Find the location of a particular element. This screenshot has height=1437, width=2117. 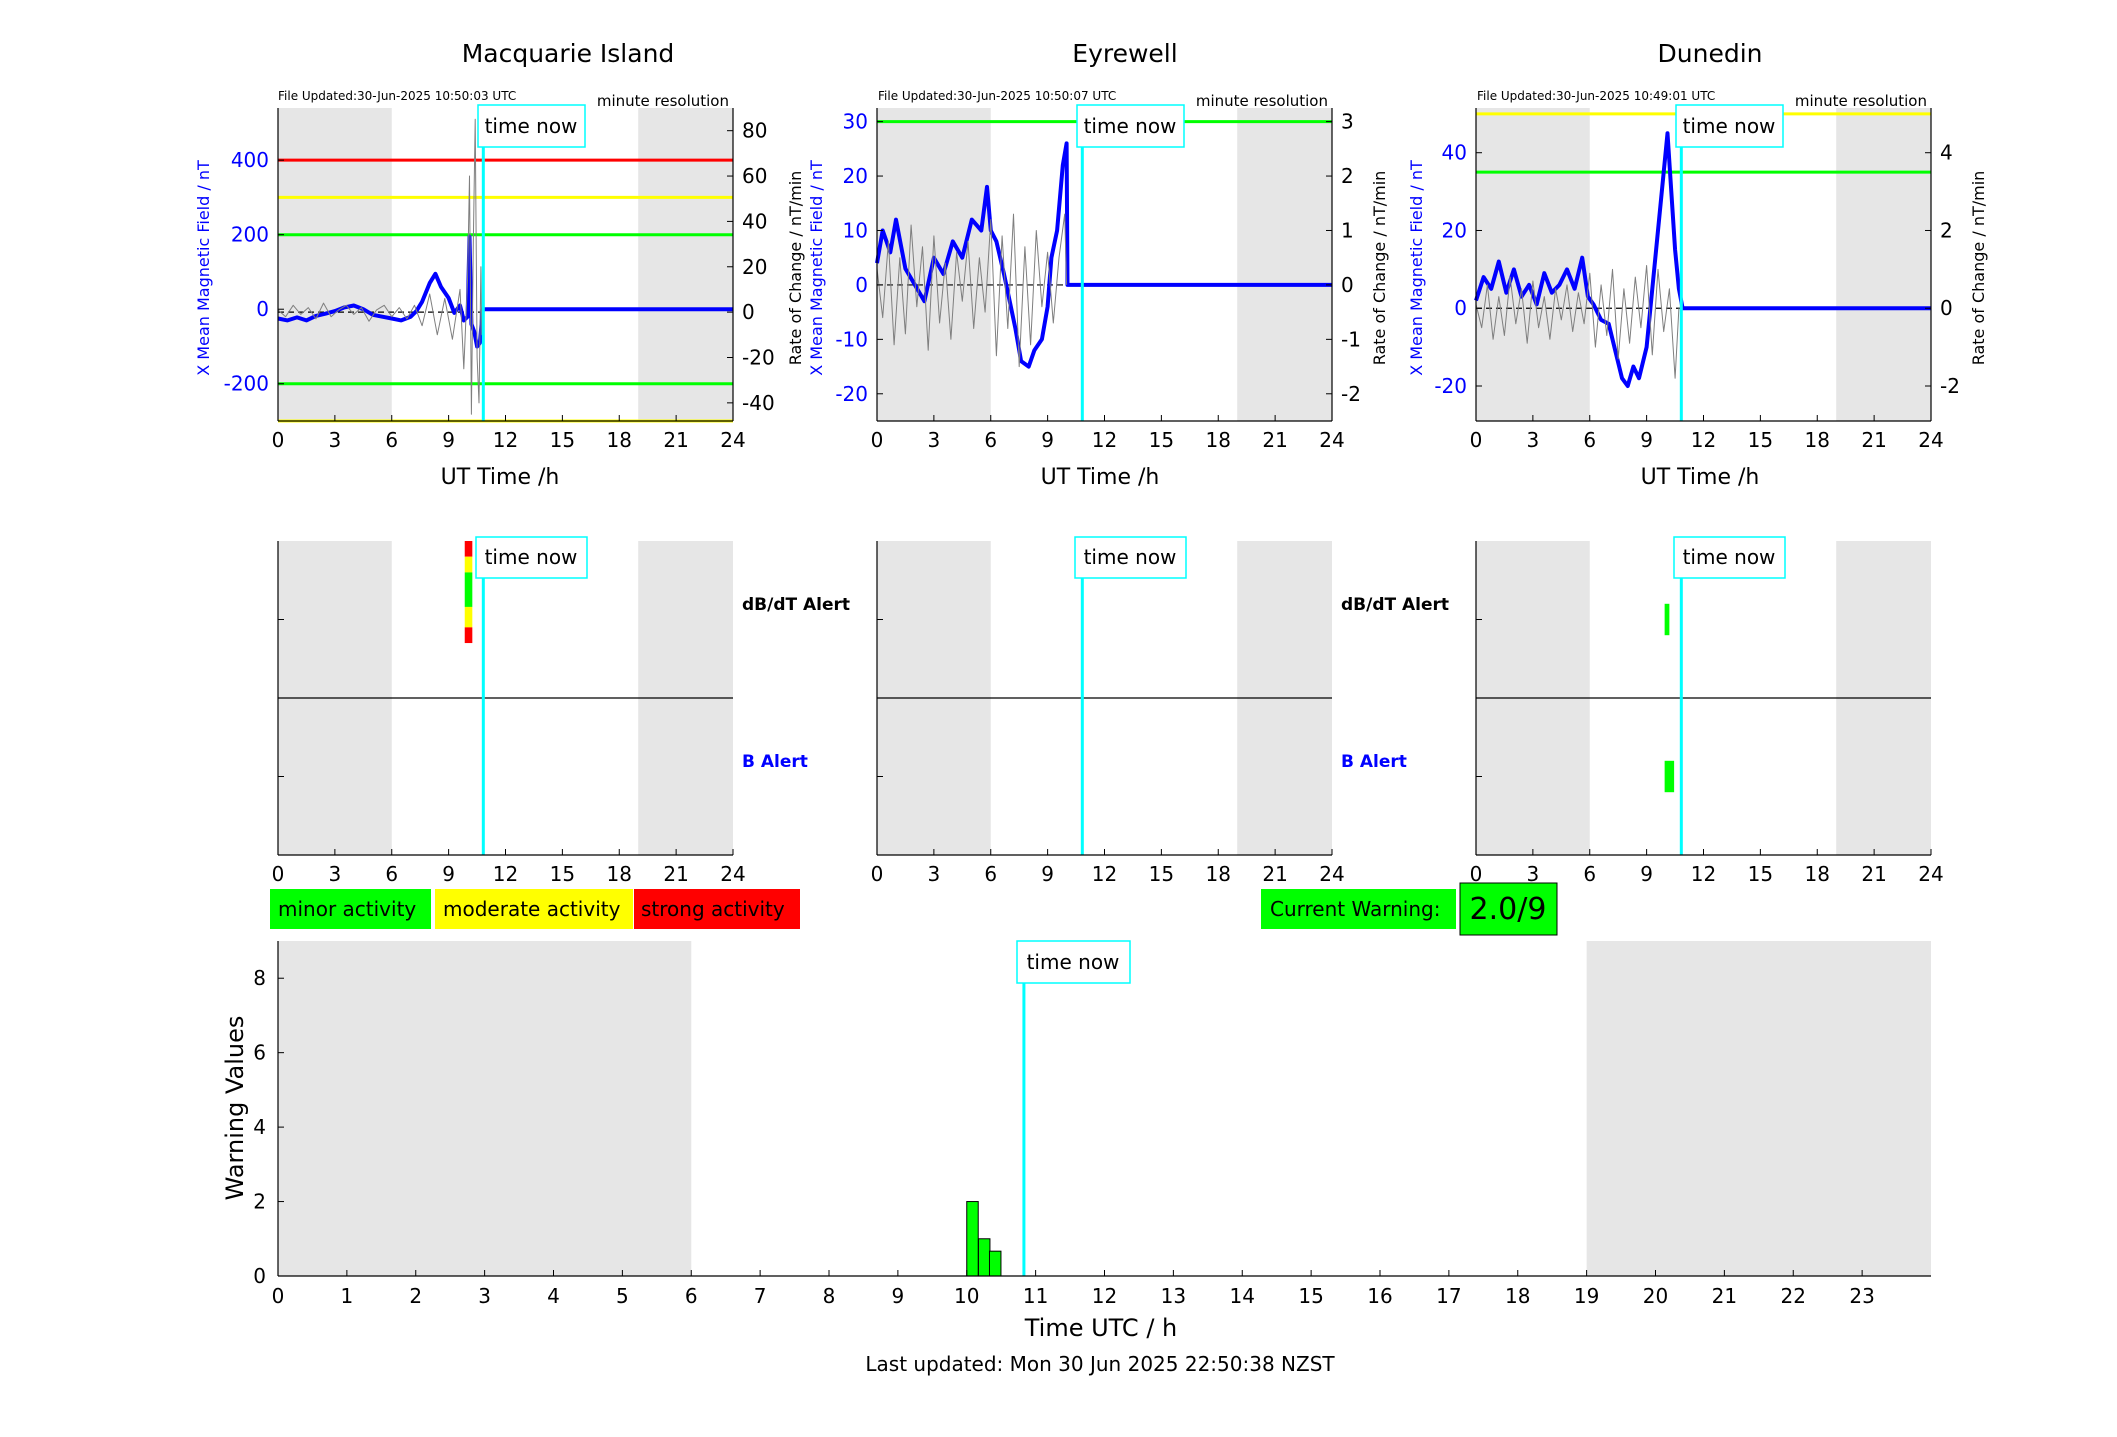

legend-strong-swatch is located at coordinates (717, 909).